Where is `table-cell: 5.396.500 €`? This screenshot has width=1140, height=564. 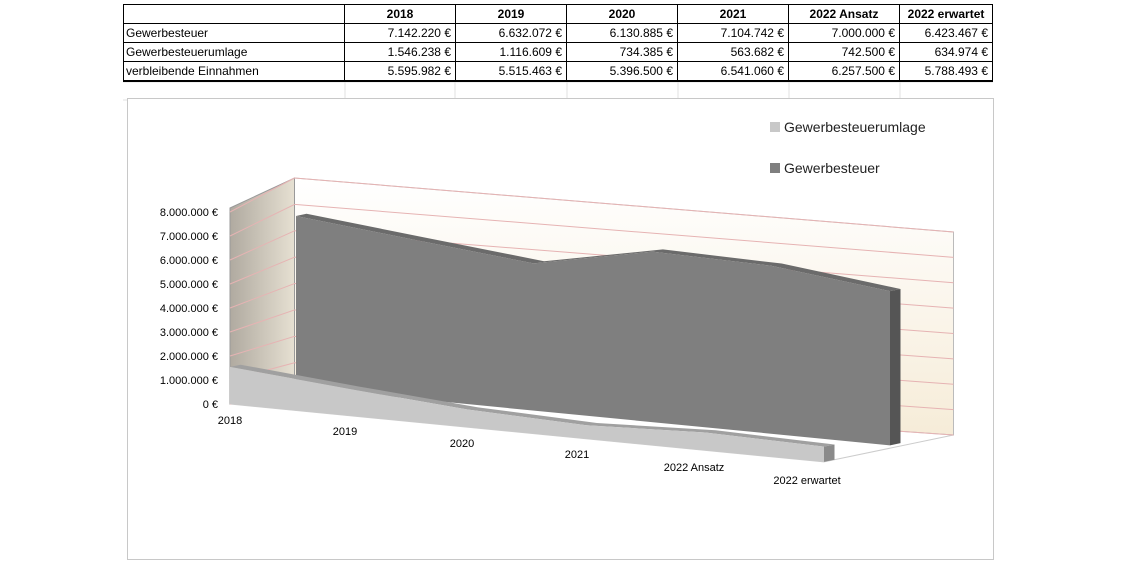
table-cell: 5.396.500 € is located at coordinates (622, 71).